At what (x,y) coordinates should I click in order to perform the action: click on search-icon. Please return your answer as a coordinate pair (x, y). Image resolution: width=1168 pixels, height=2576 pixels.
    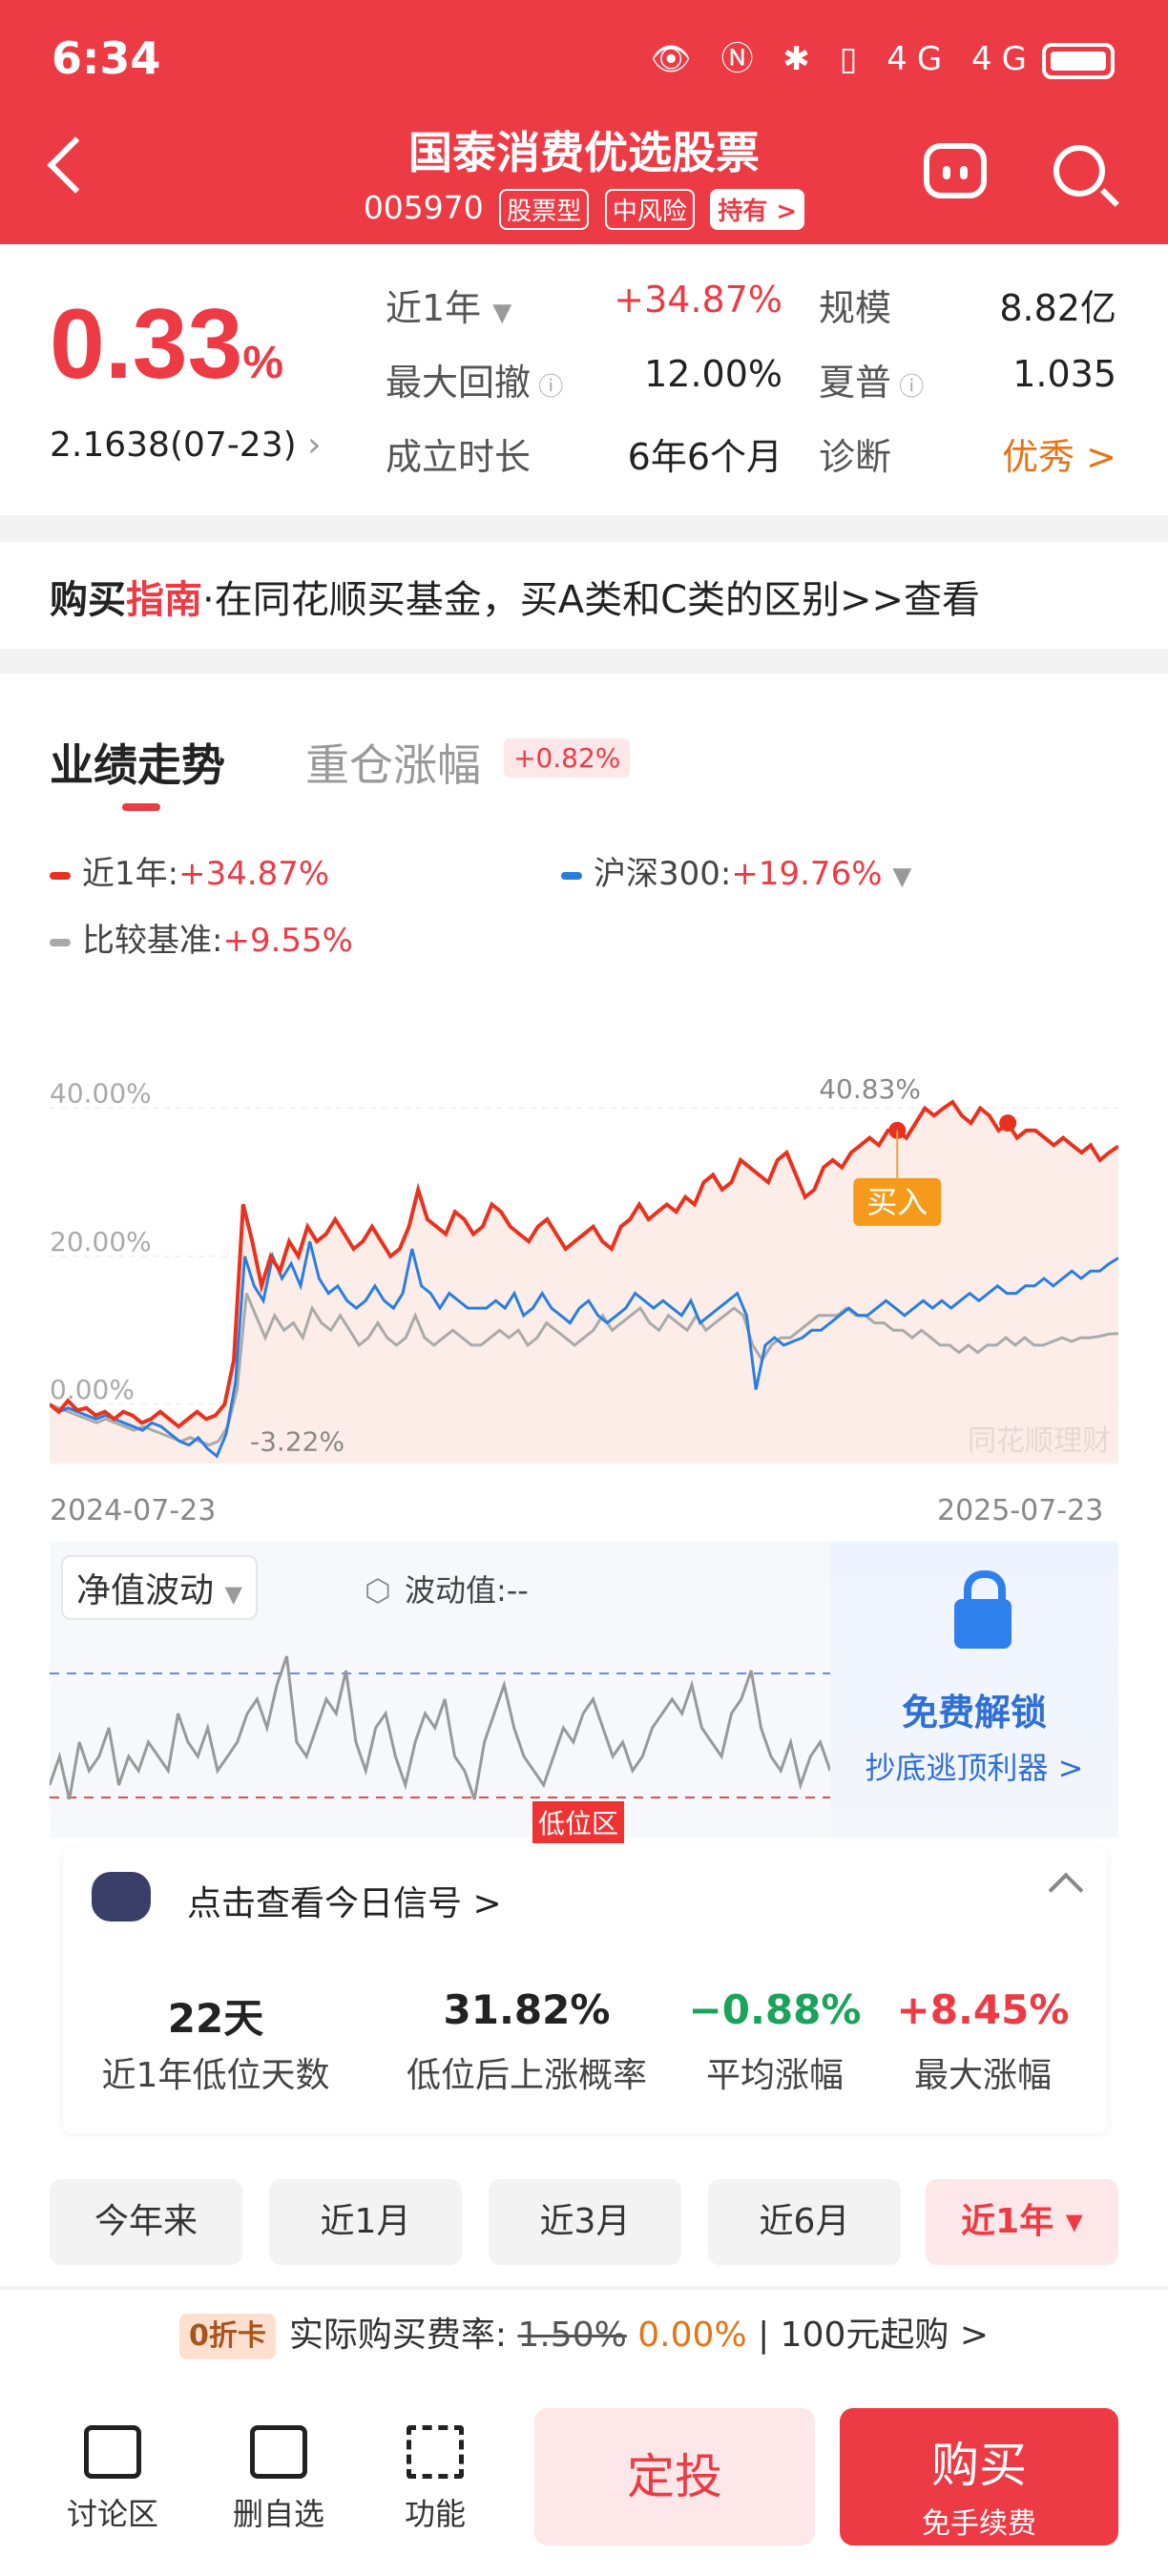
    Looking at the image, I should click on (1079, 171).